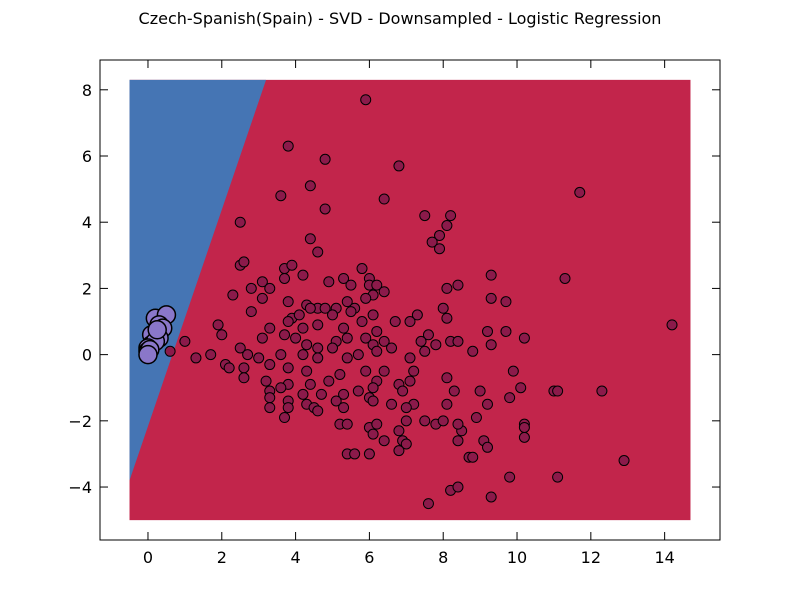 The height and width of the screenshot is (600, 800). I want to click on class-points-purple, so click(157, 335).